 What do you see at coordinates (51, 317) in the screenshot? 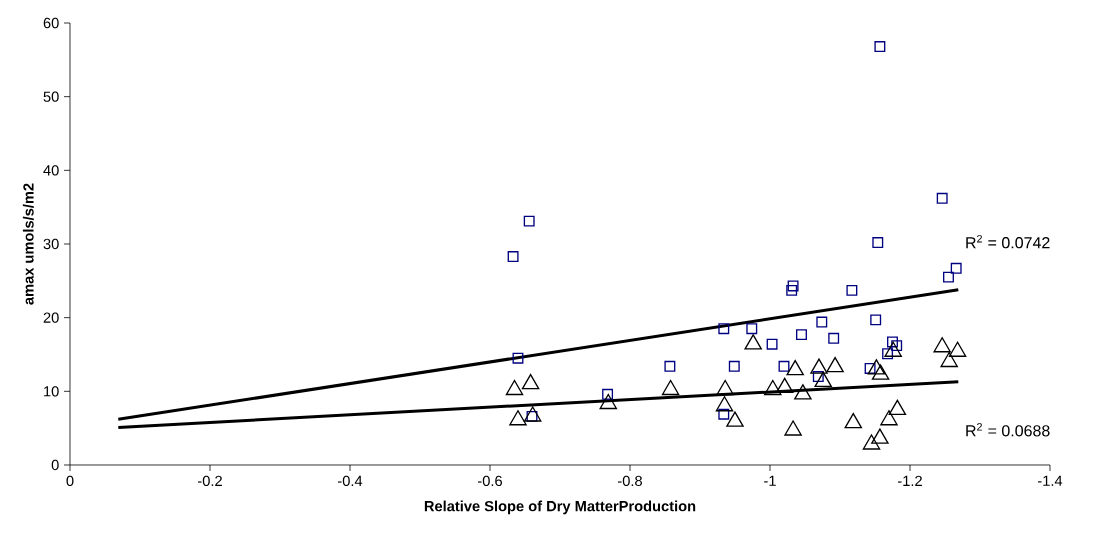
I see `y-tick-label: 20` at bounding box center [51, 317].